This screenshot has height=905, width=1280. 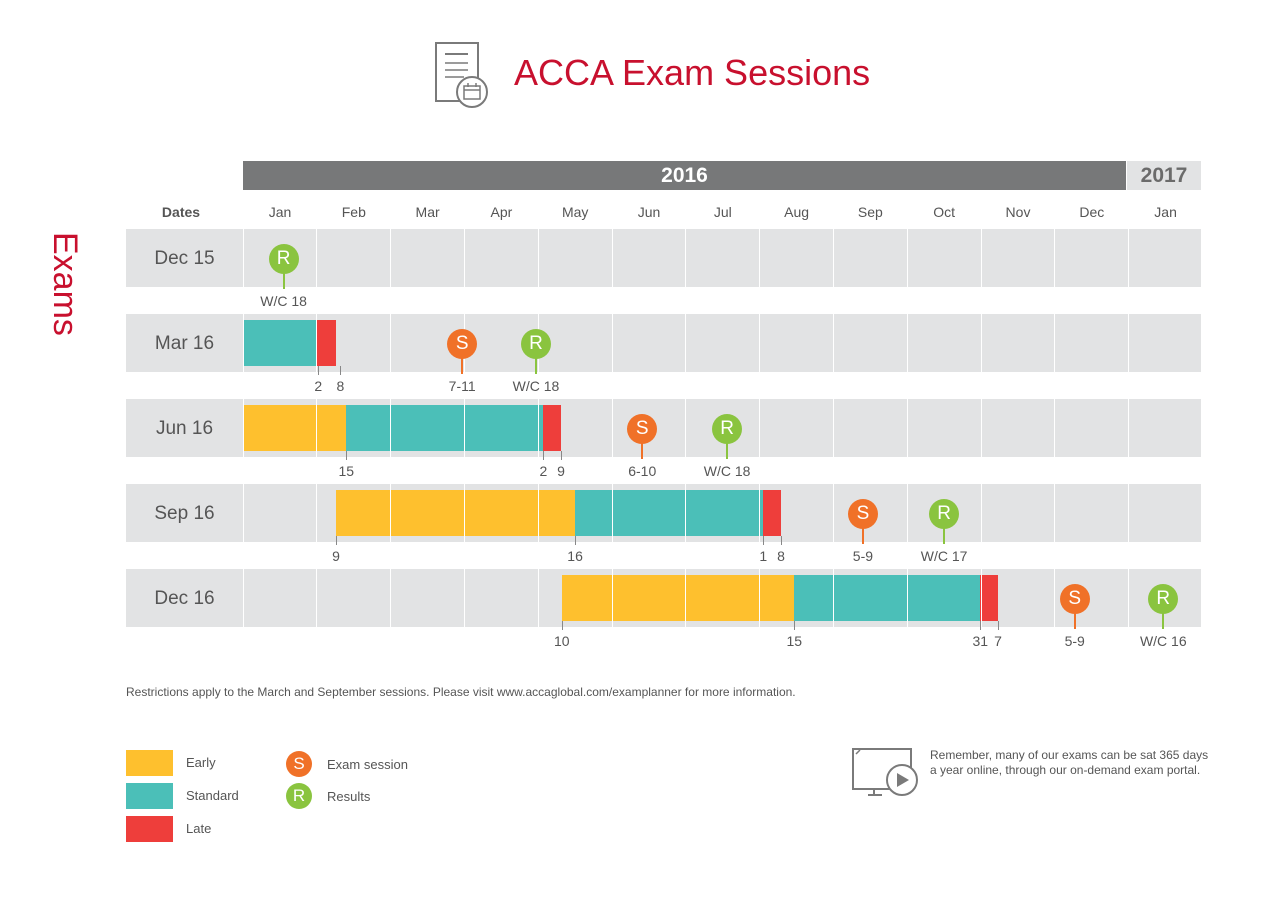 What do you see at coordinates (998, 641) in the screenshot?
I see `date-label: 7` at bounding box center [998, 641].